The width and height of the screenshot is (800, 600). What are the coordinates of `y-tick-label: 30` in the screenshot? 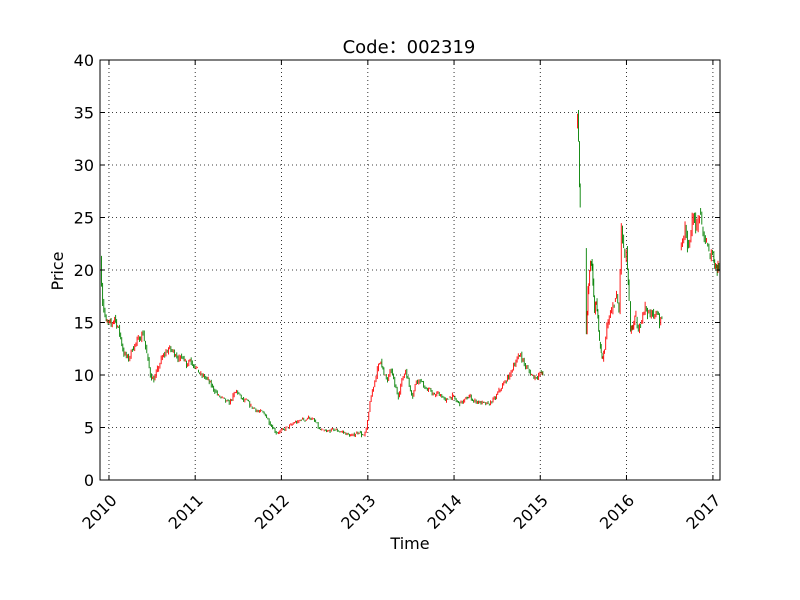 It's located at (84, 165).